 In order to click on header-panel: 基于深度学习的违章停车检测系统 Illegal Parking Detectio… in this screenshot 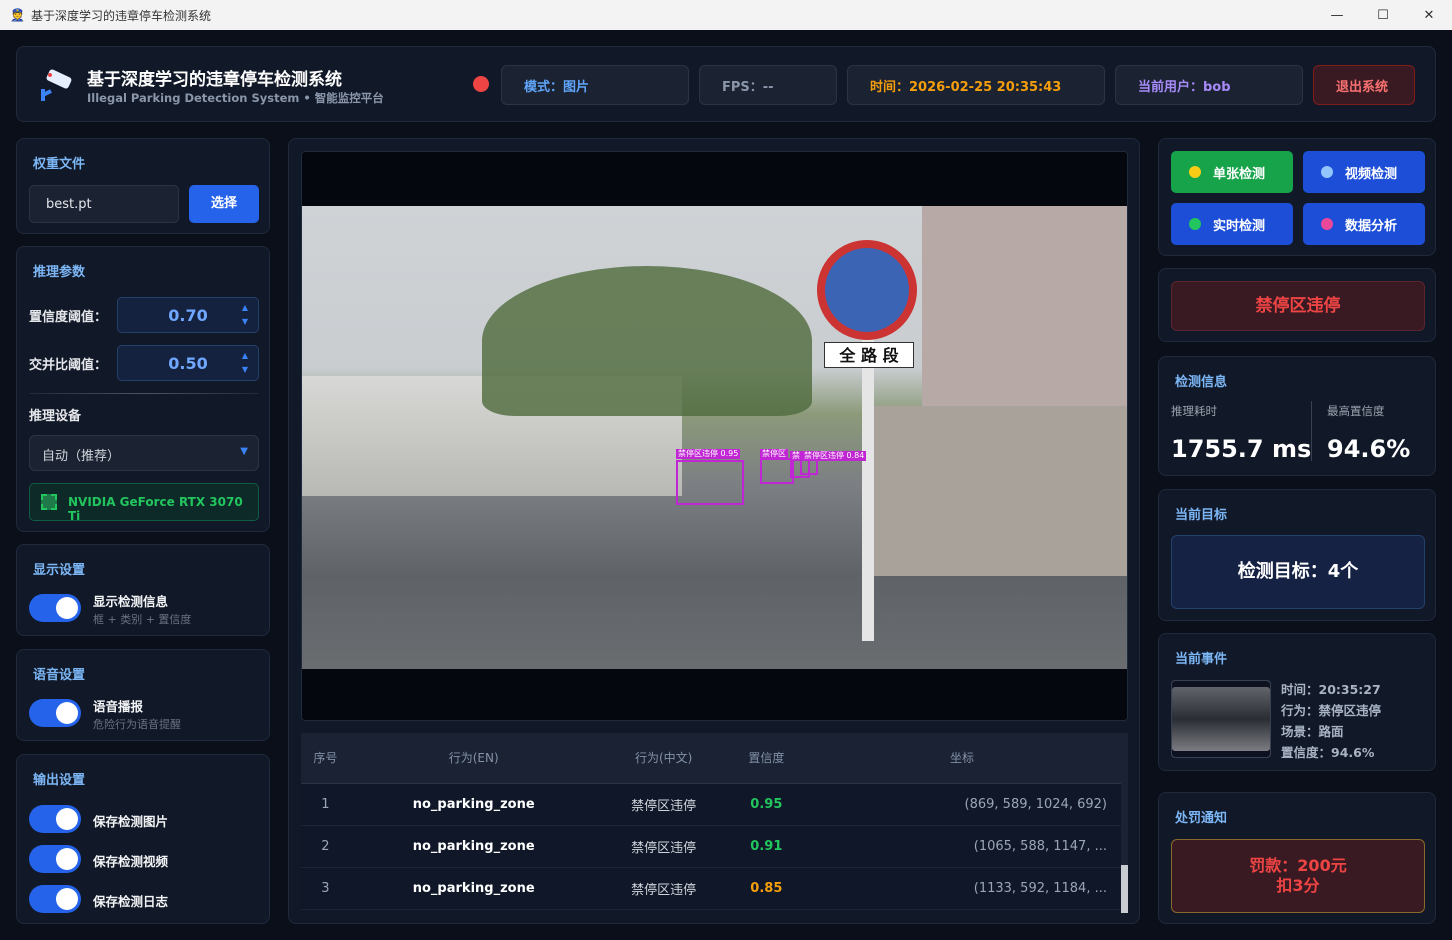, I will do `click(726, 84)`.